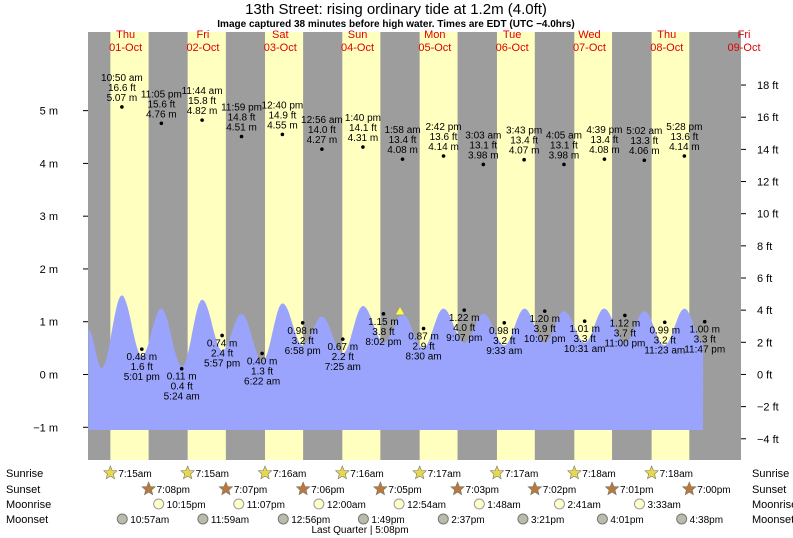  What do you see at coordinates (310, 520) in the screenshot?
I see `astro-time: 12:56pm` at bounding box center [310, 520].